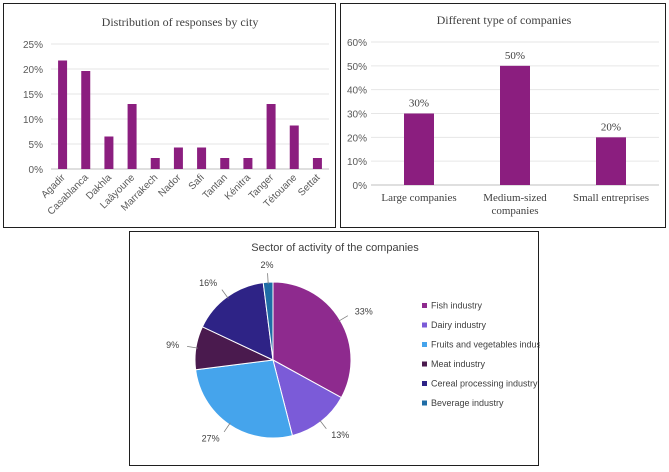 This screenshot has height=472, width=669. I want to click on legend-label: Fruits and vegetables industry, so click(485, 345).